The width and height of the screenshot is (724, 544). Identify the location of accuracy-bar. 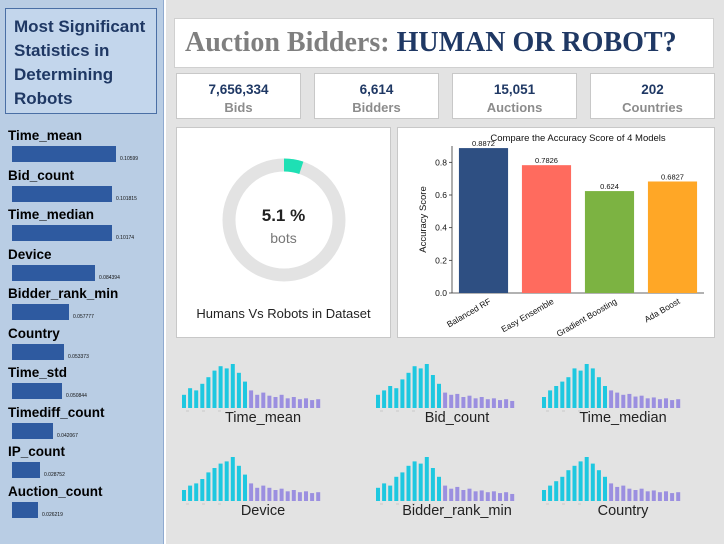
(609, 242).